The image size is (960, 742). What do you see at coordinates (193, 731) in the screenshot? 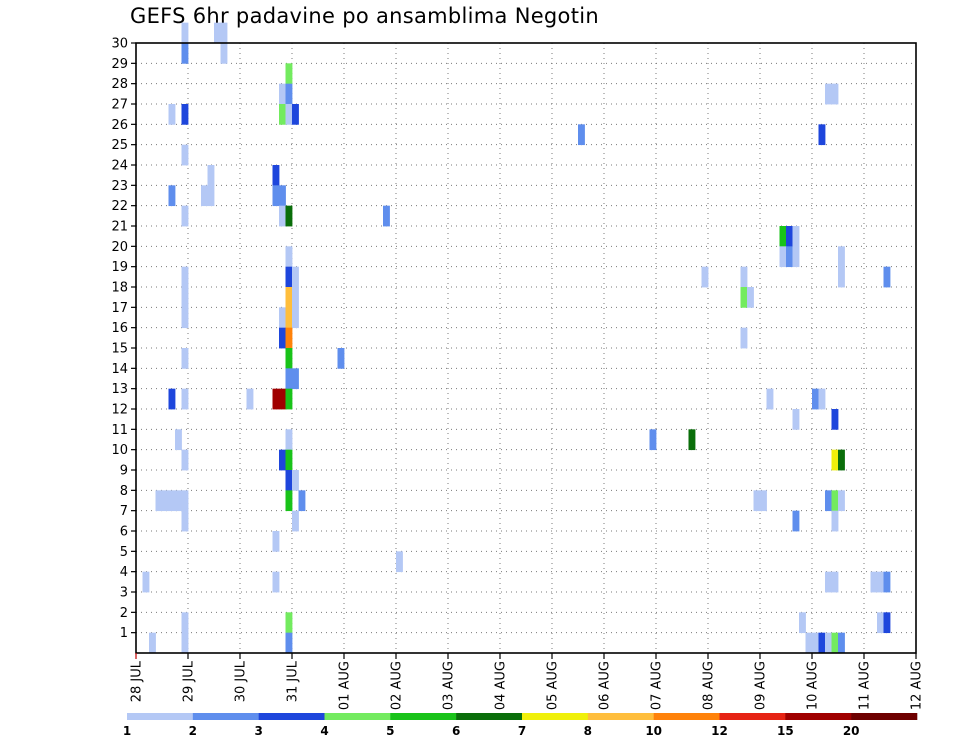
I see `legend-label: 2` at bounding box center [193, 731].